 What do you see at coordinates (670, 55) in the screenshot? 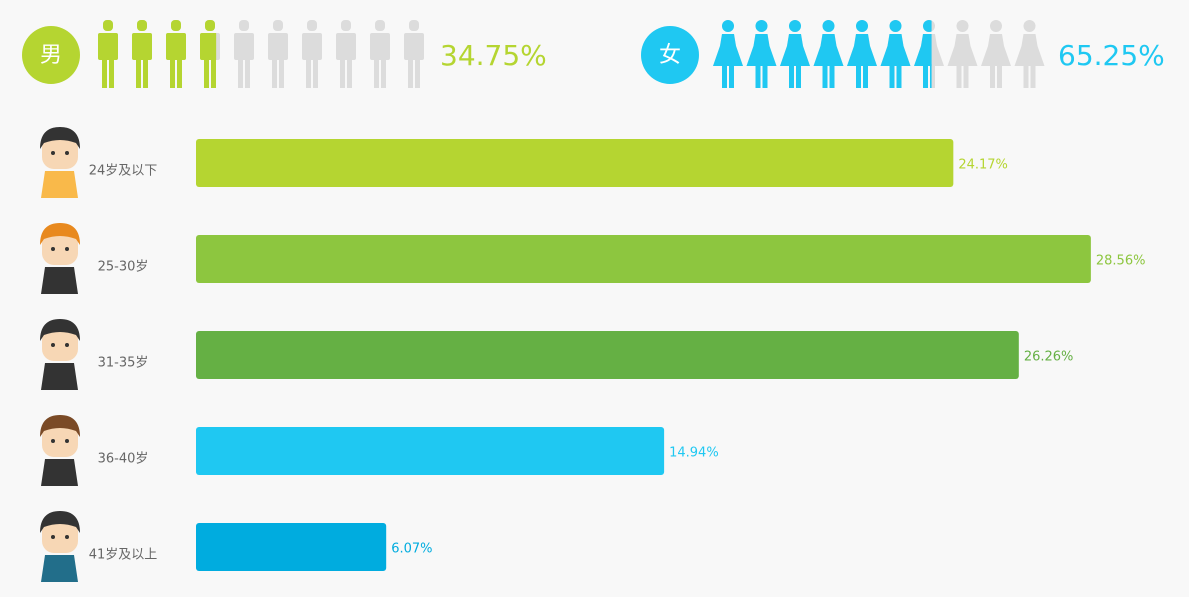
I see `gender-label: 女` at bounding box center [670, 55].